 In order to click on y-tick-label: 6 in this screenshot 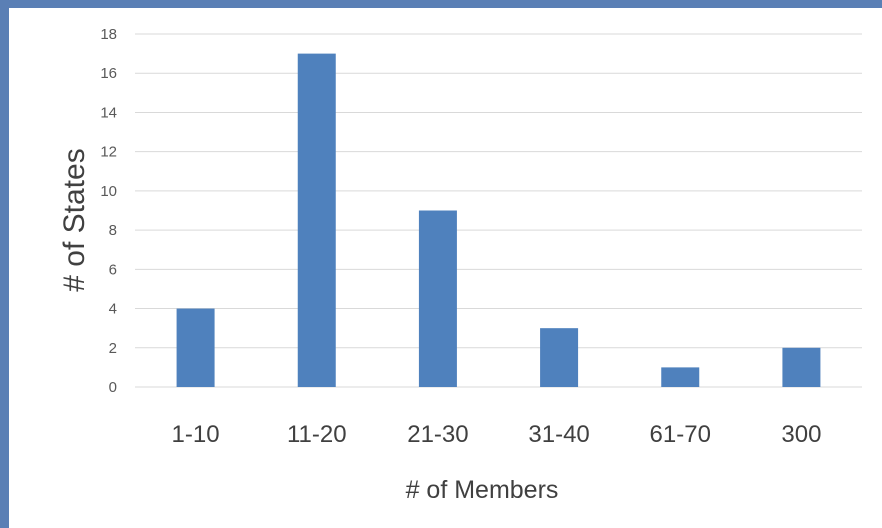, I will do `click(113, 269)`.